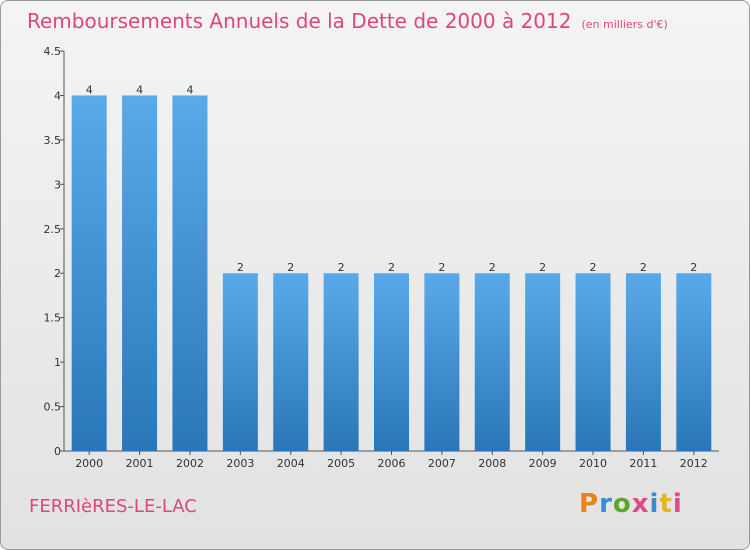 Image resolution: width=750 pixels, height=550 pixels. I want to click on commune-name: FERRIèRES-LE-LAC, so click(113, 506).